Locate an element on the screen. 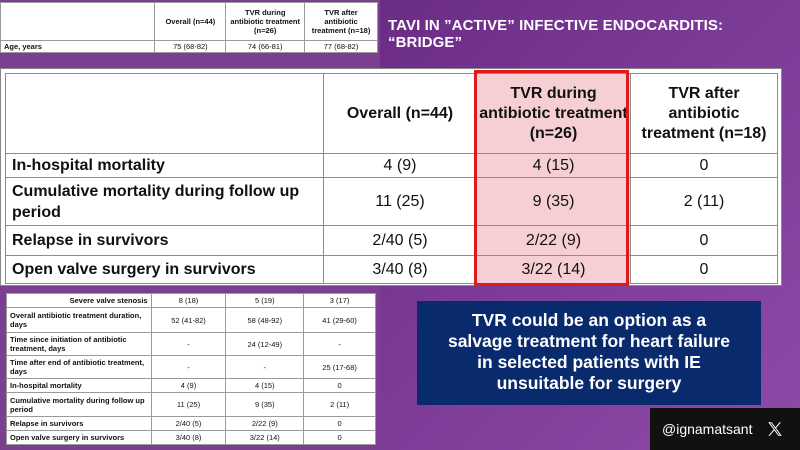 Image resolution: width=800 pixels, height=450 pixels. bottom-row-overall: 8 (18) is located at coordinates (188, 300).